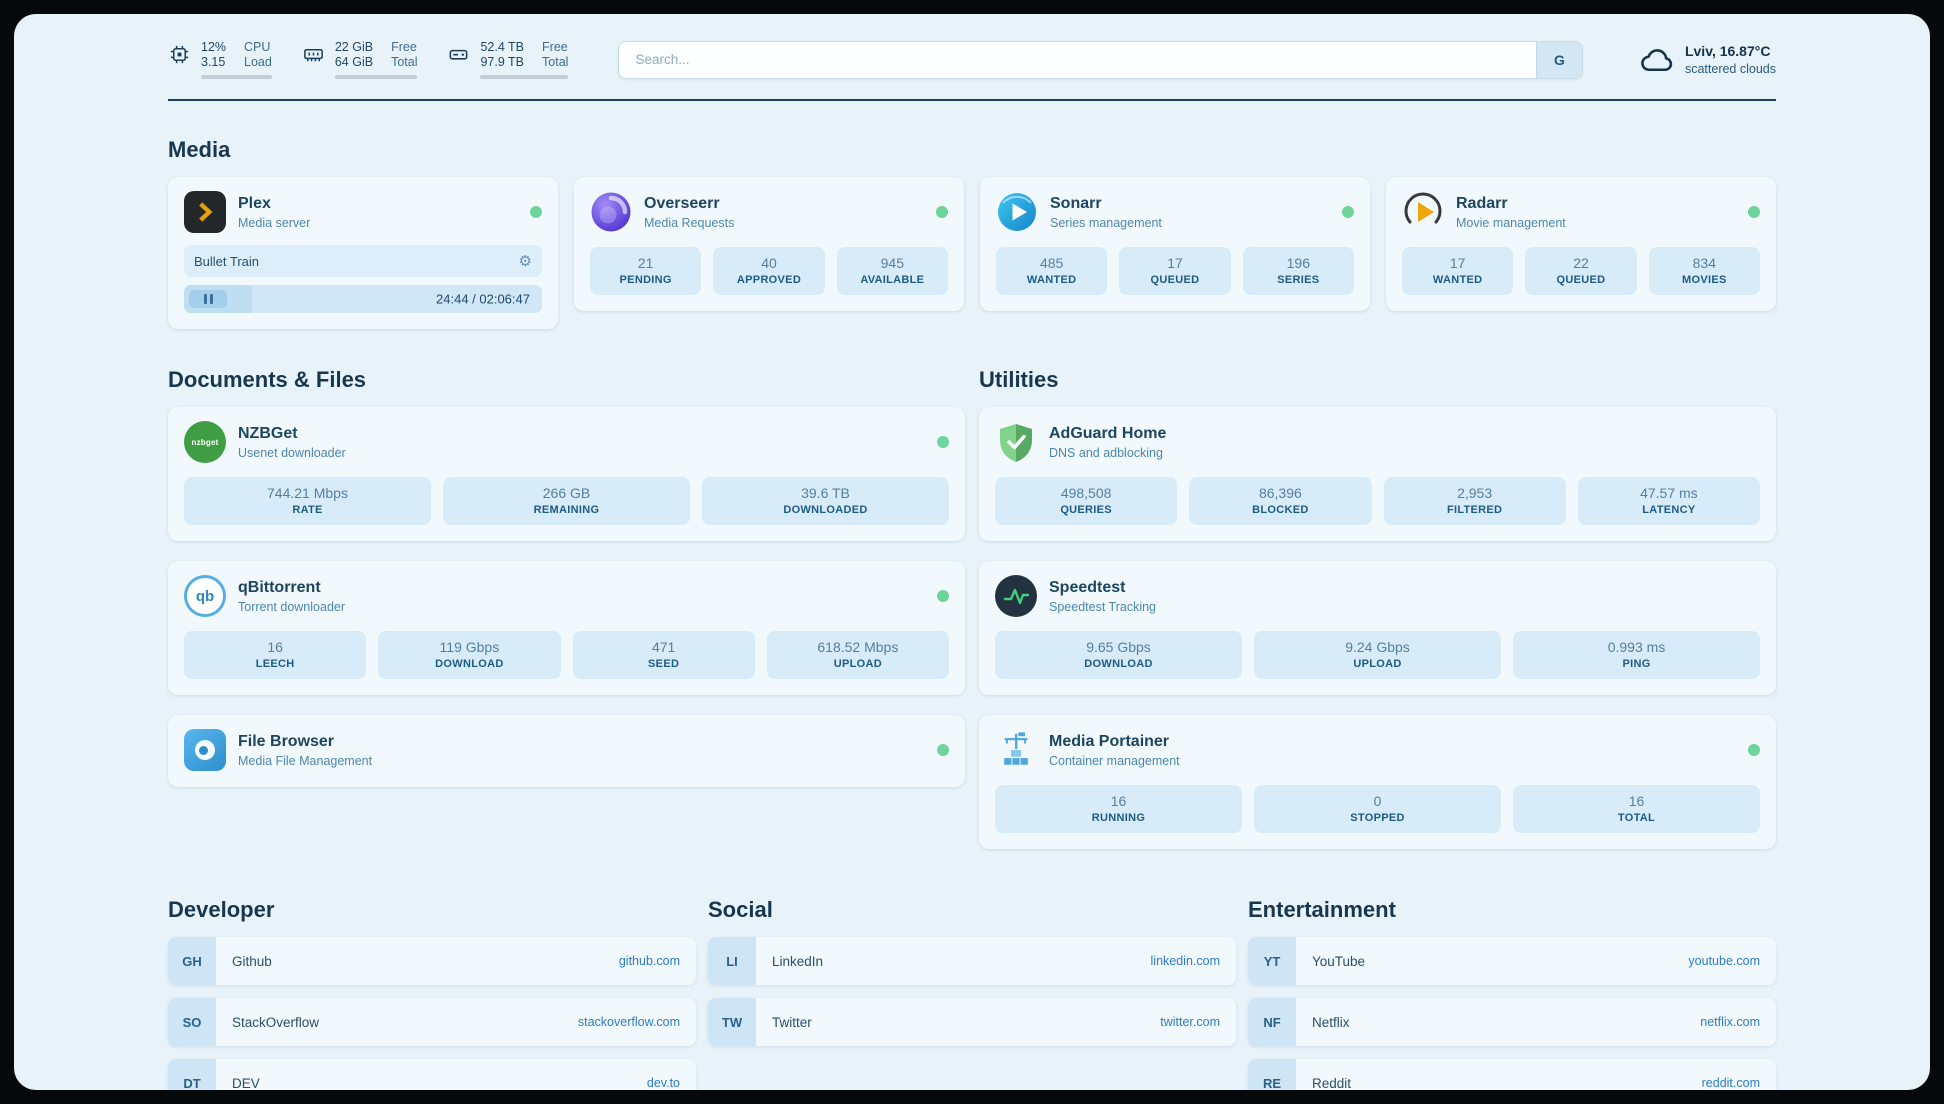 The height and width of the screenshot is (1104, 1944). Describe the element at coordinates (792, 1022) in the screenshot. I see `bookmark-name: Twitter` at that location.